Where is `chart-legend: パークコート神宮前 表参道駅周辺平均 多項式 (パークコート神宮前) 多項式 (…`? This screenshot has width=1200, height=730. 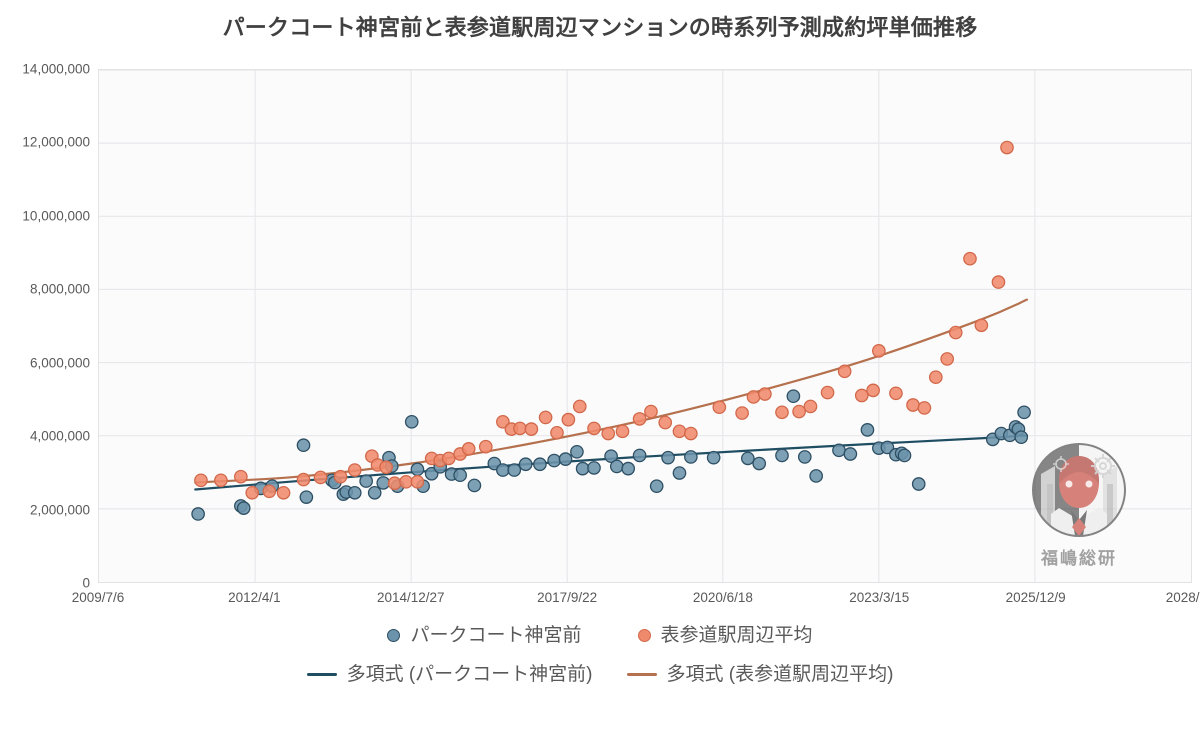 chart-legend: パークコート神宮前 表参道駅周辺平均 多項式 (パークコート神宮前) 多項式 (… is located at coordinates (600, 655).